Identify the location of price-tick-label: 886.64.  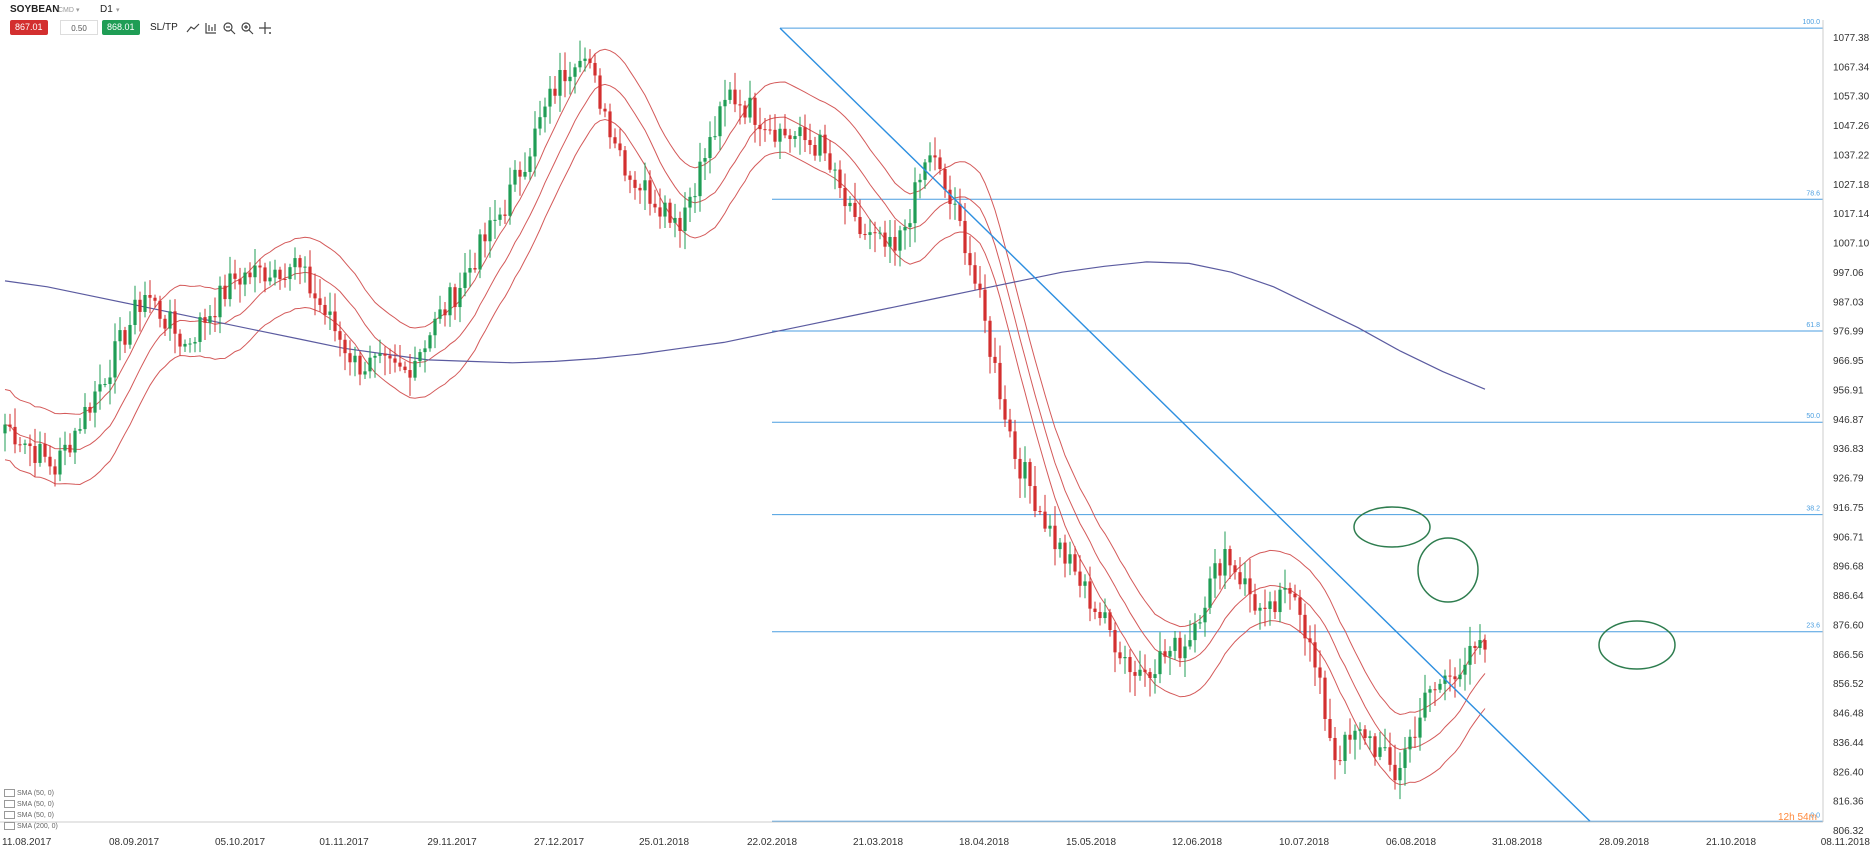
(1848, 596).